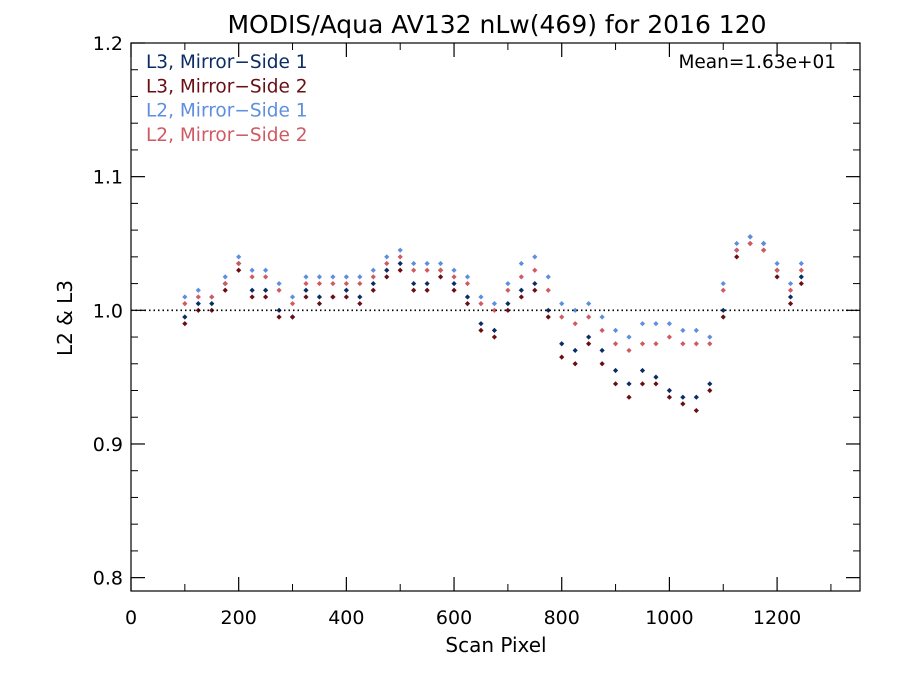 The image size is (900, 675). Describe the element at coordinates (346, 618) in the screenshot. I see `x-tick-label: 400` at that location.